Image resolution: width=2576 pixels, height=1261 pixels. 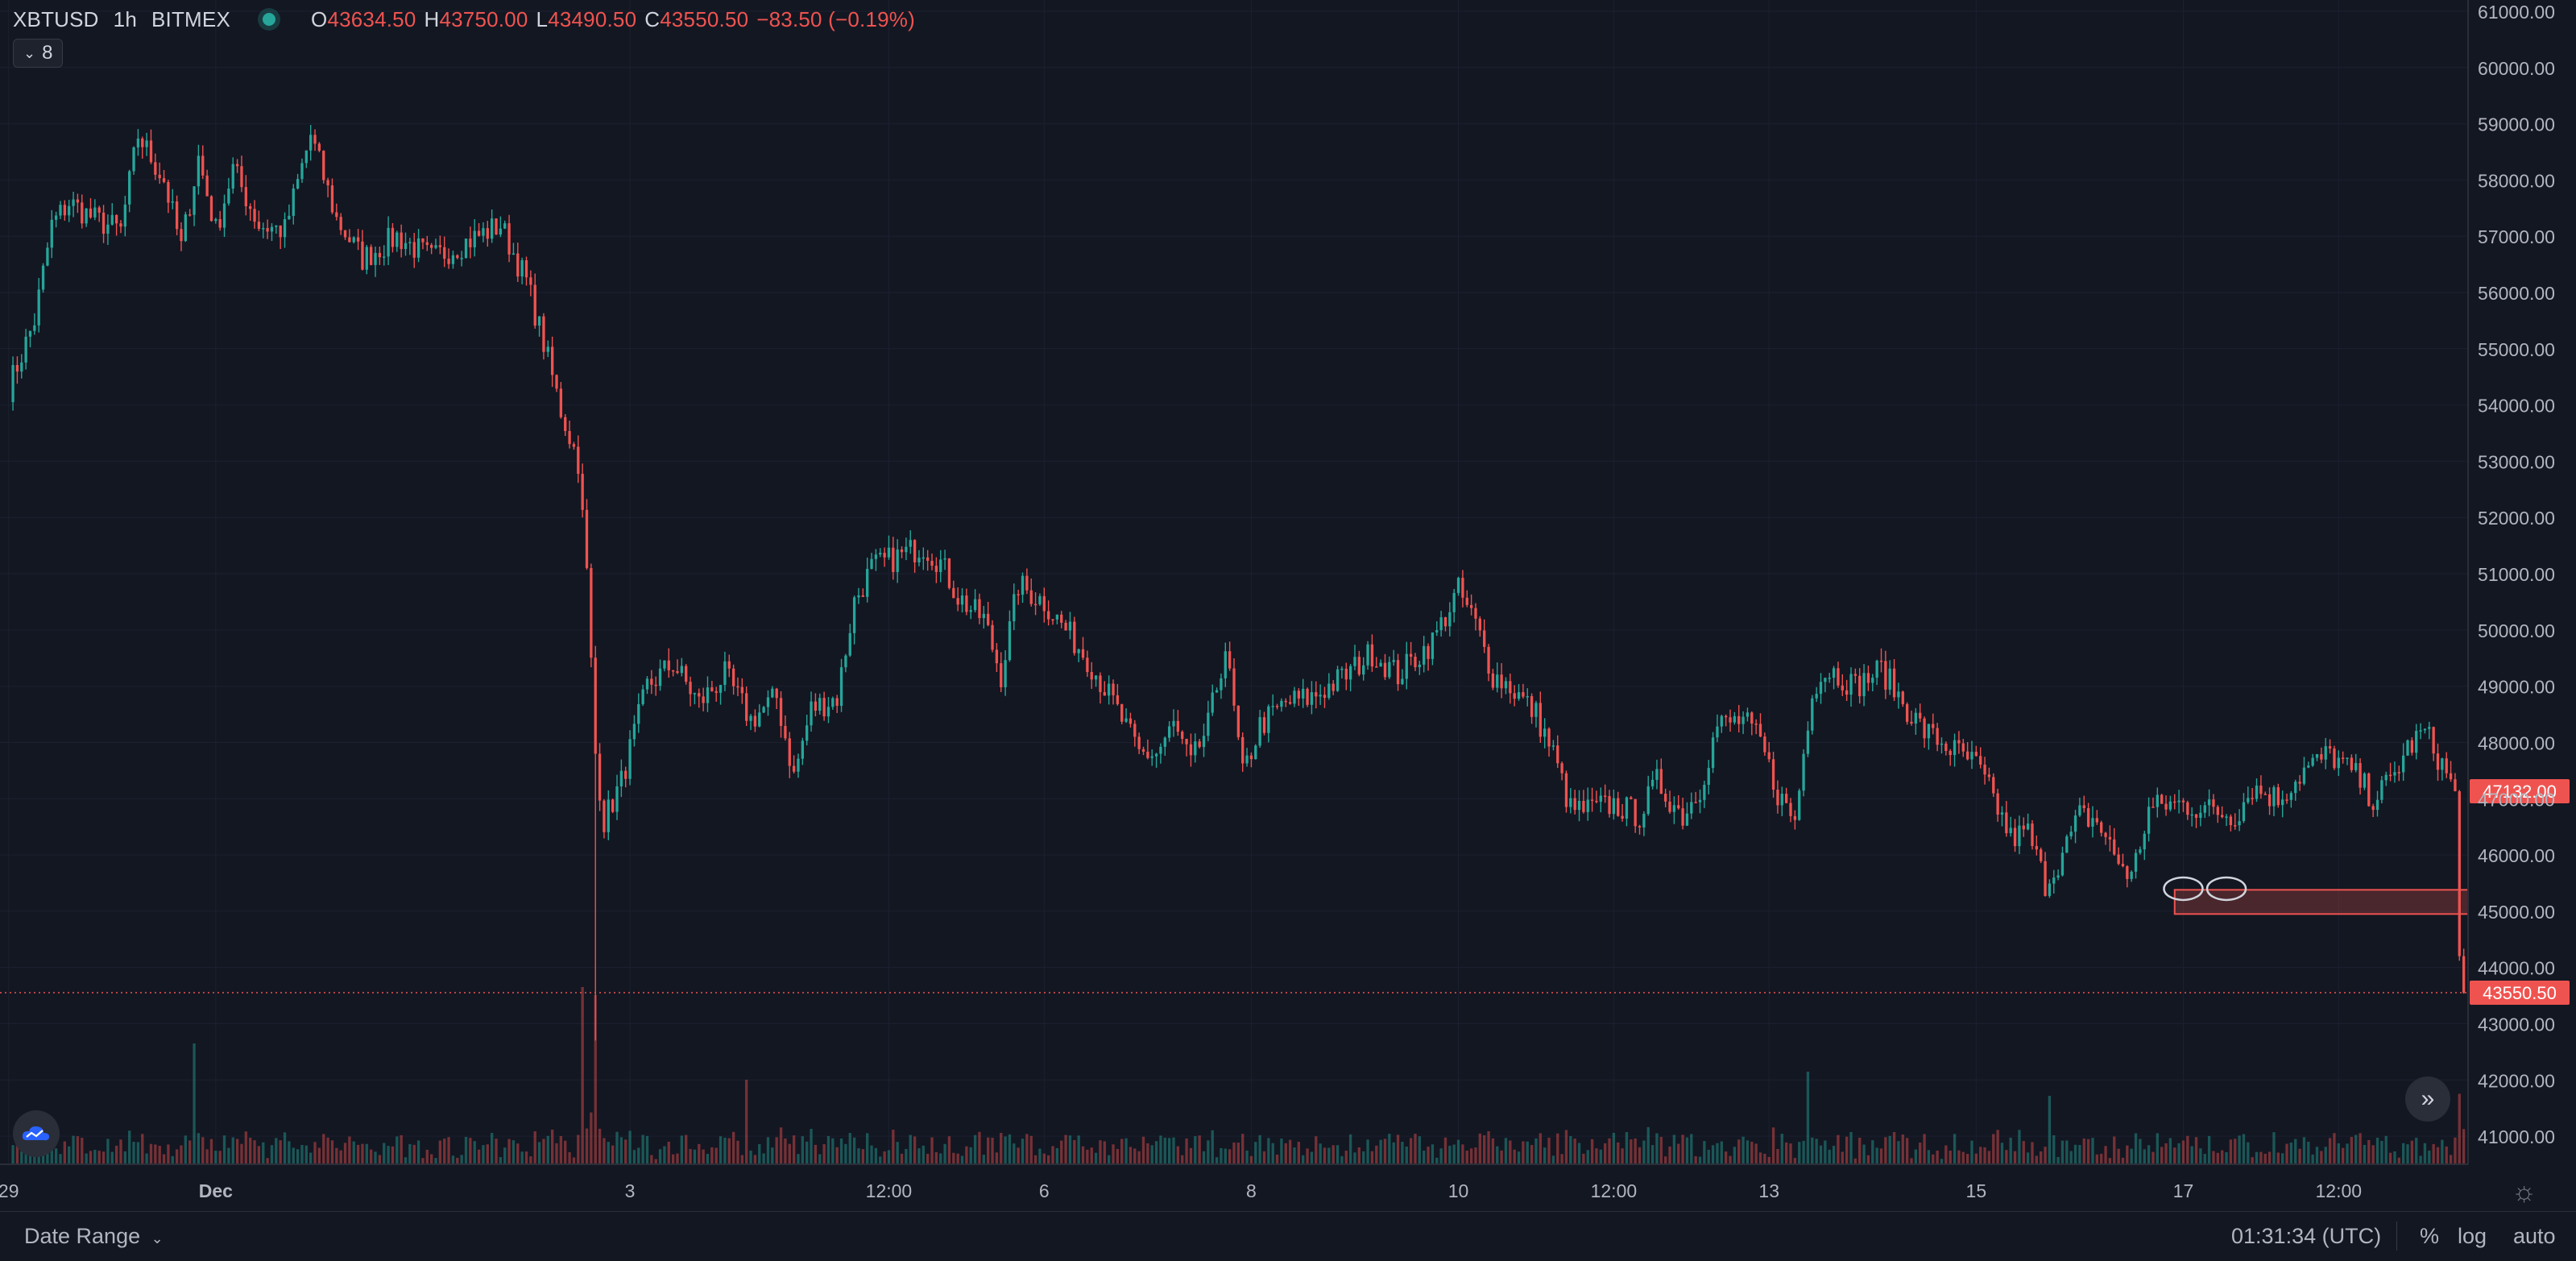 What do you see at coordinates (94, 1236) in the screenshot?
I see `date-range-button: Date Range ⌄` at bounding box center [94, 1236].